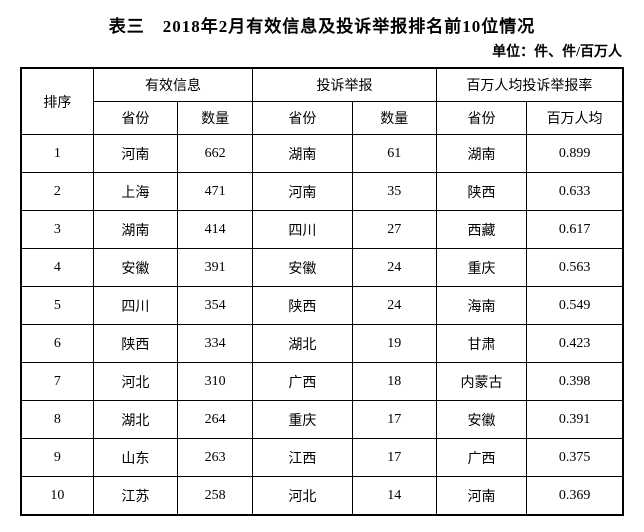 The width and height of the screenshot is (644, 532). Describe the element at coordinates (575, 419) in the screenshot. I see `cell-rate-value: 0.391` at that location.